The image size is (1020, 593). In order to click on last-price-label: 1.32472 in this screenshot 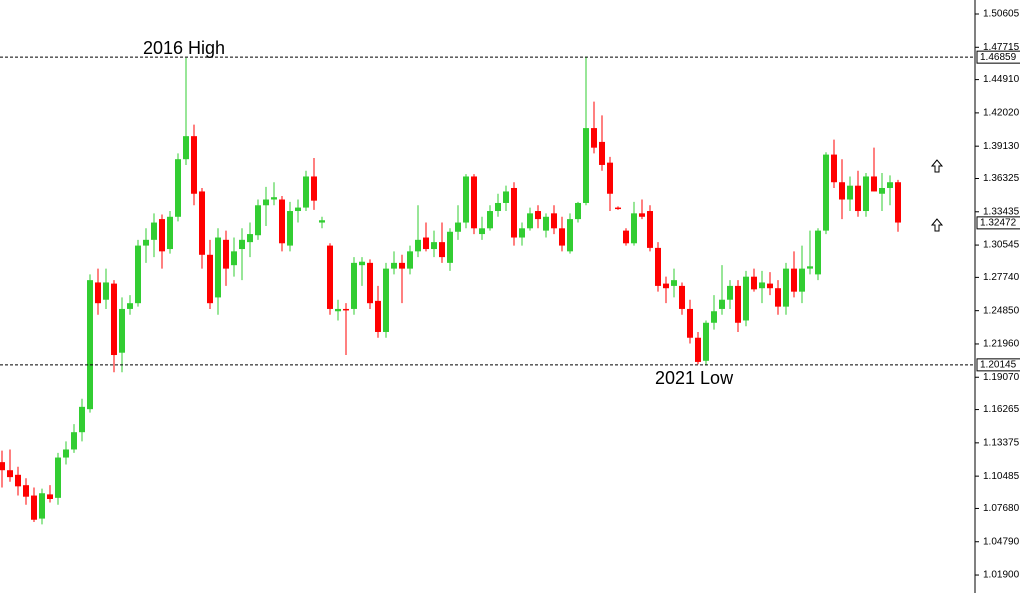, I will do `click(998, 223)`.